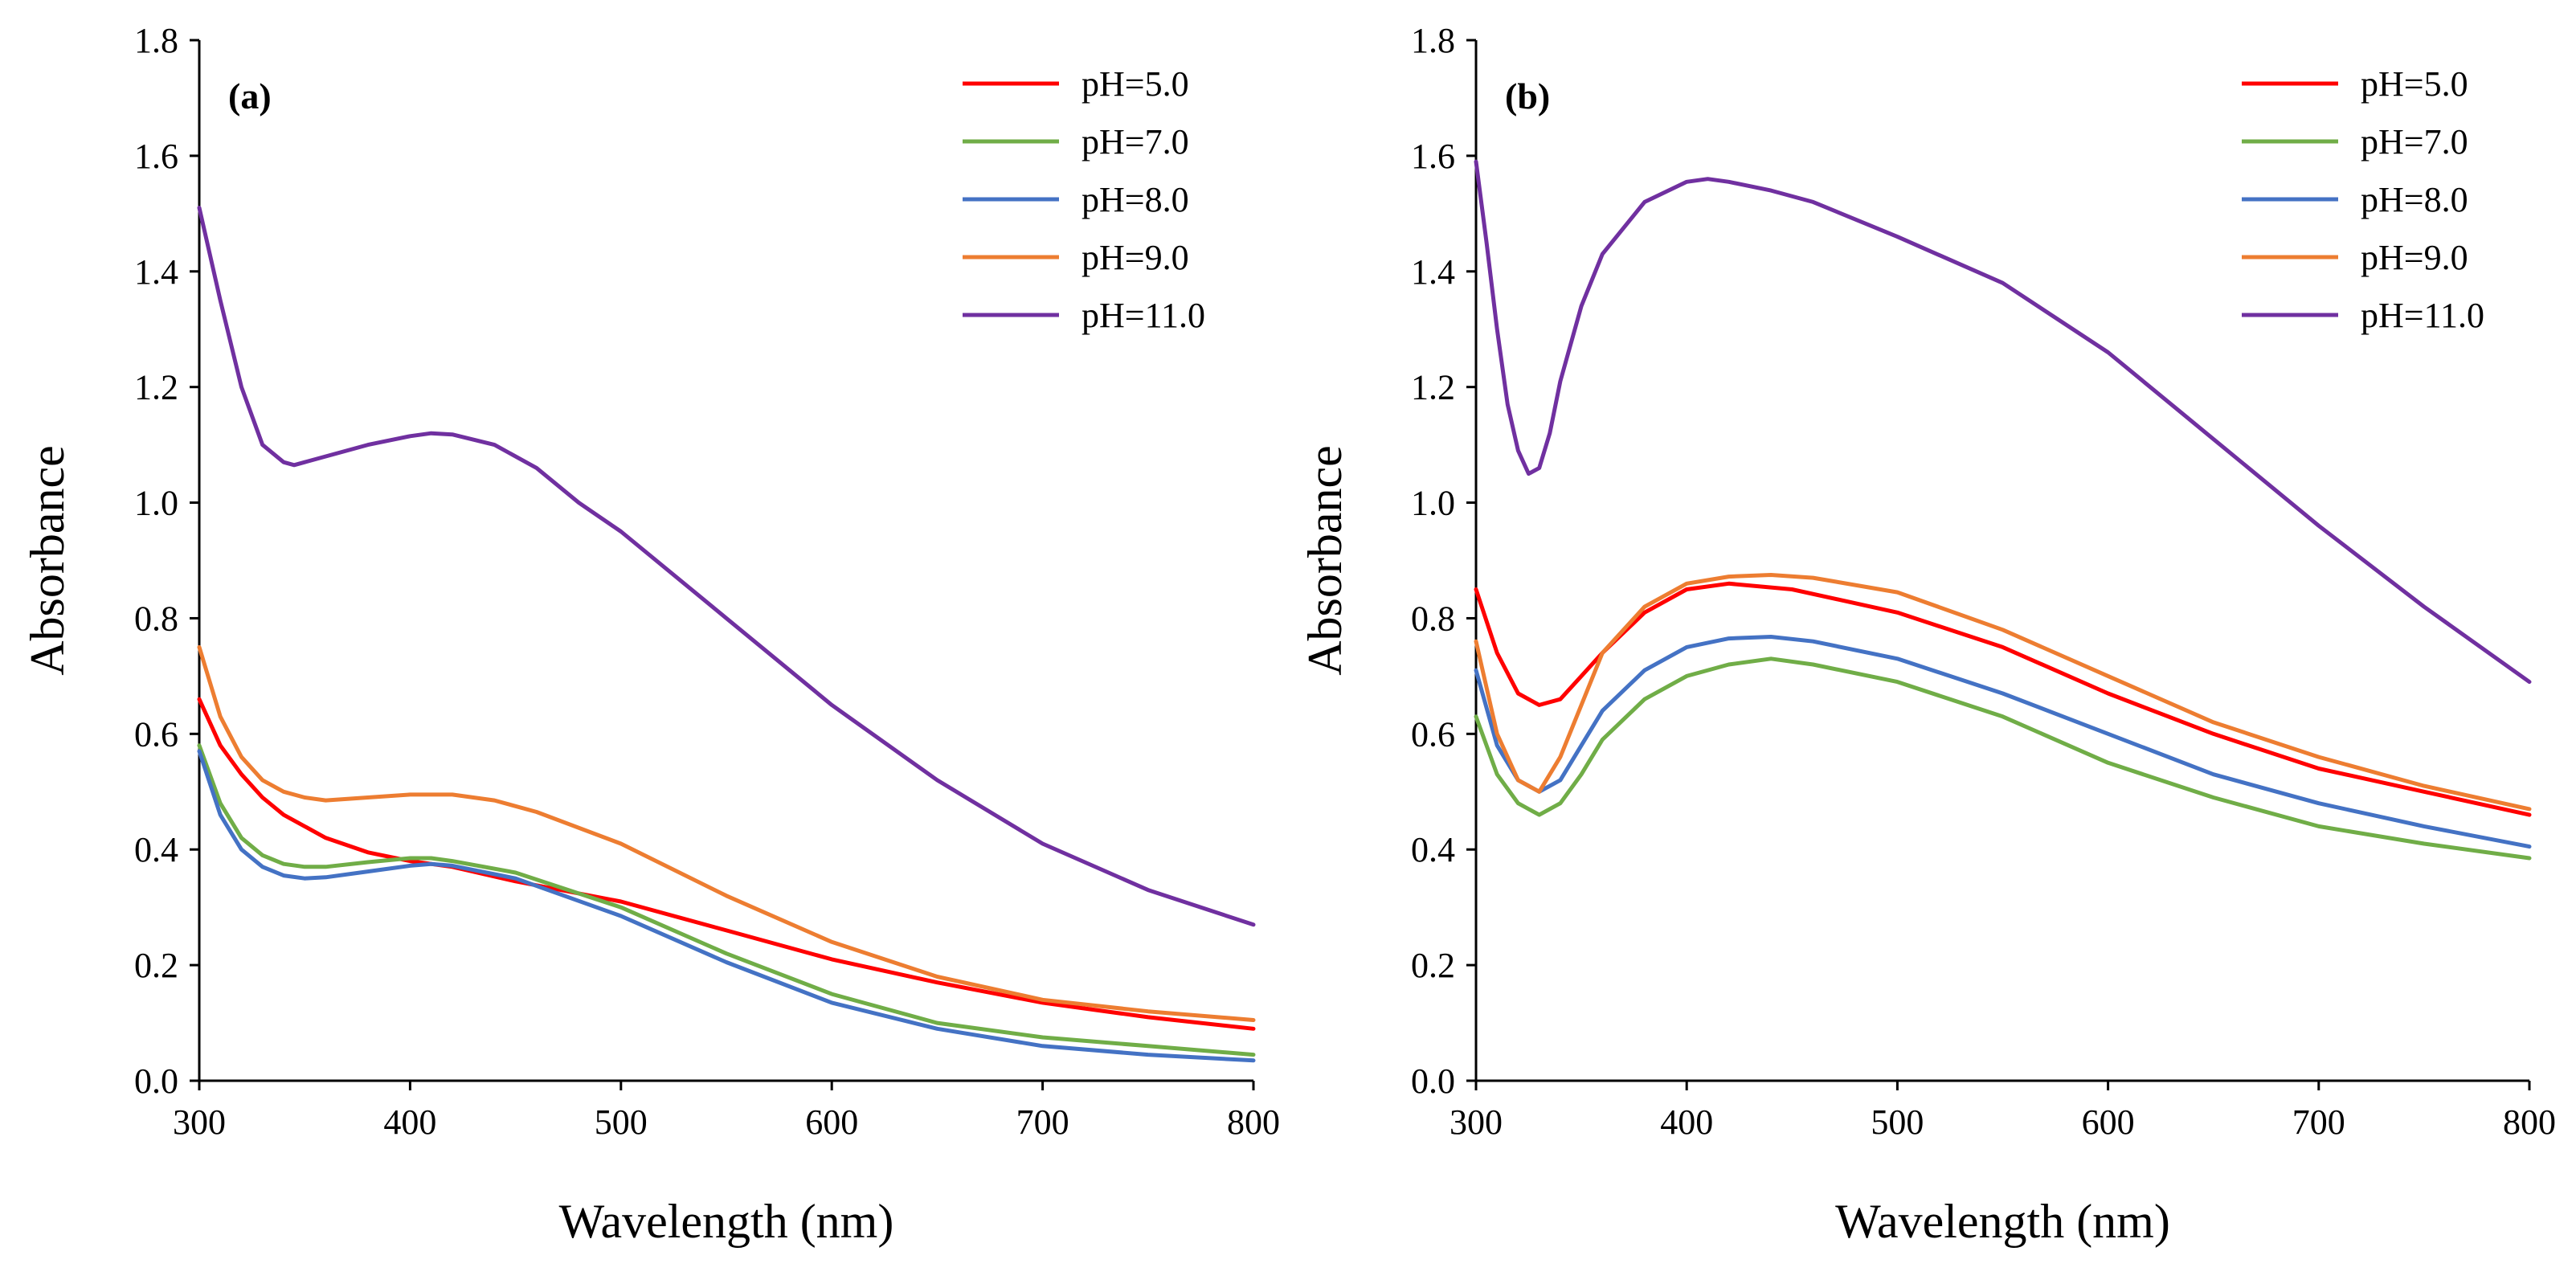 The height and width of the screenshot is (1280, 2576). I want to click on panel-label: (b), so click(1527, 96).